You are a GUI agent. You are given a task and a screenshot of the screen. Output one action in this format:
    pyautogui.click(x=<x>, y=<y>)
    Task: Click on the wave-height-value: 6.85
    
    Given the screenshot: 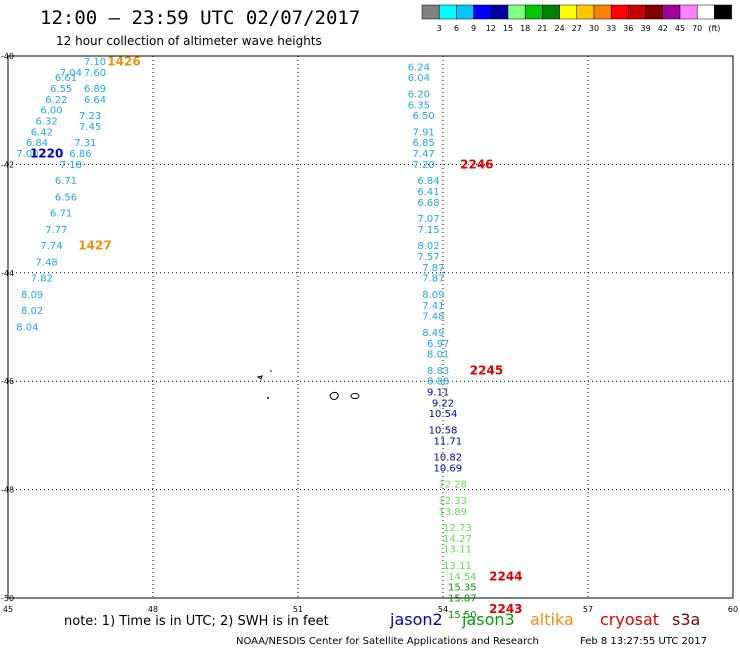 What is the action you would take?
    pyautogui.click(x=424, y=143)
    